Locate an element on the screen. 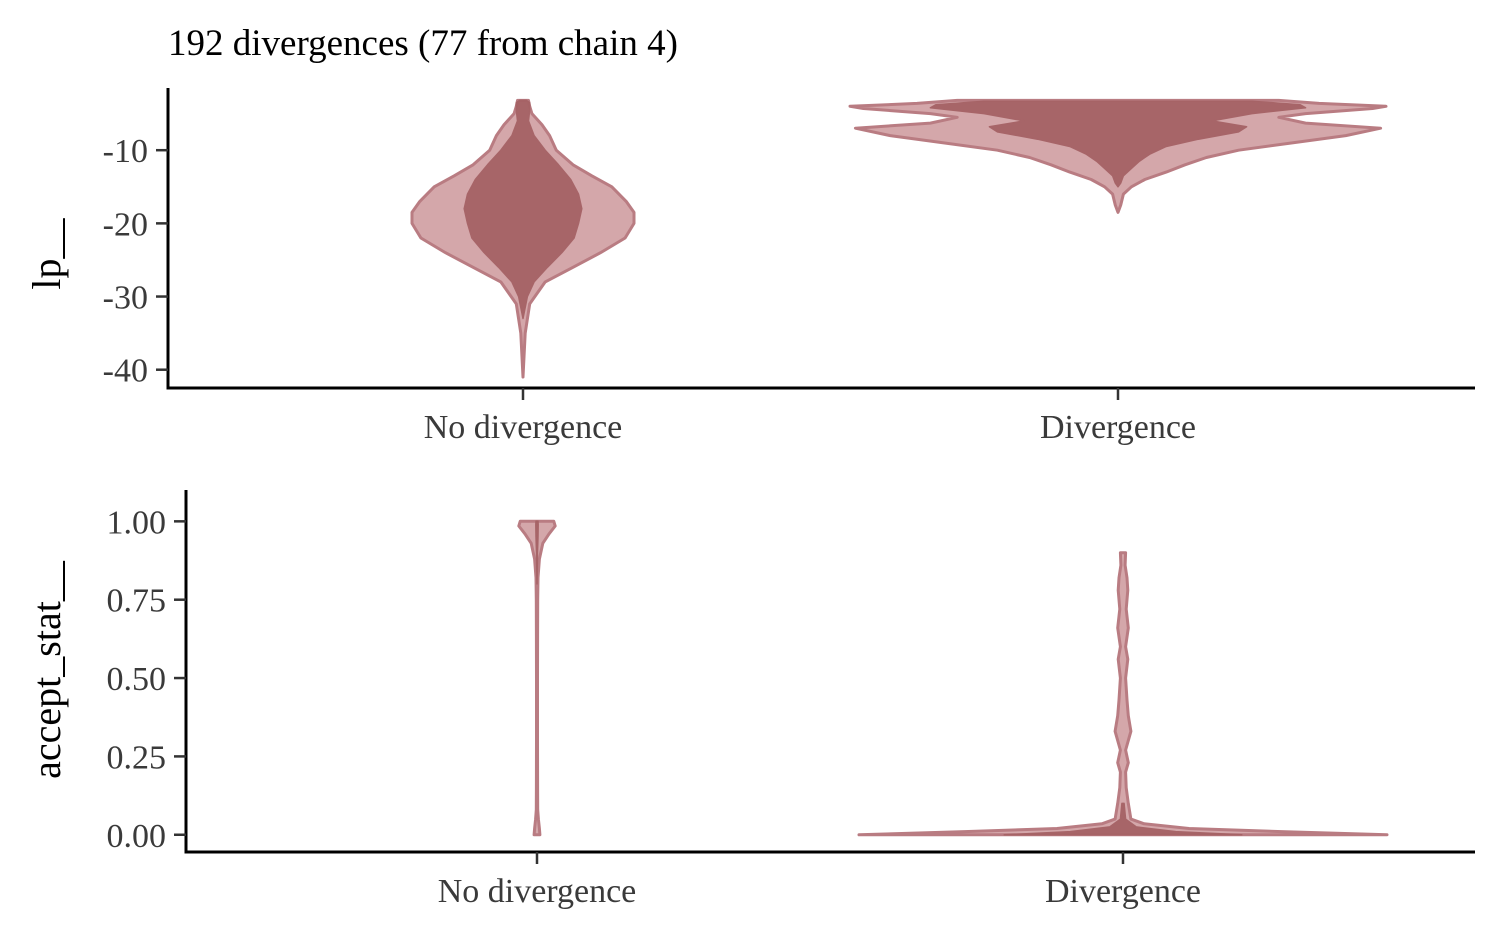  chart-title: 192 divergences (77 from chain 4) is located at coordinates (423, 43).